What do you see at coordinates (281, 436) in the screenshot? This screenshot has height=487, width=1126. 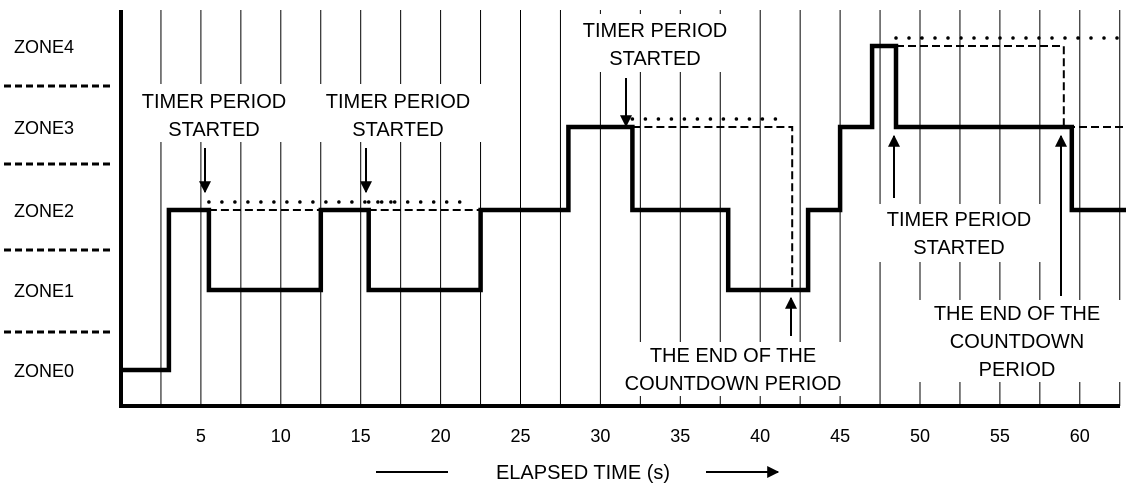 I see `x-tick-label: 10` at bounding box center [281, 436].